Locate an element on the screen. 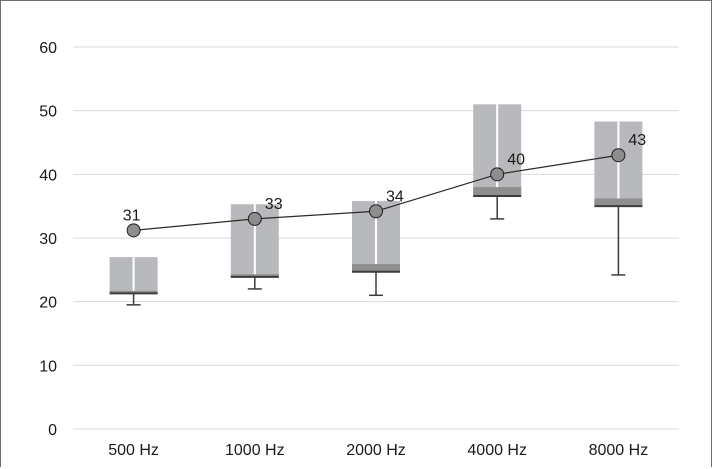  data-label: 34 is located at coordinates (395, 196).